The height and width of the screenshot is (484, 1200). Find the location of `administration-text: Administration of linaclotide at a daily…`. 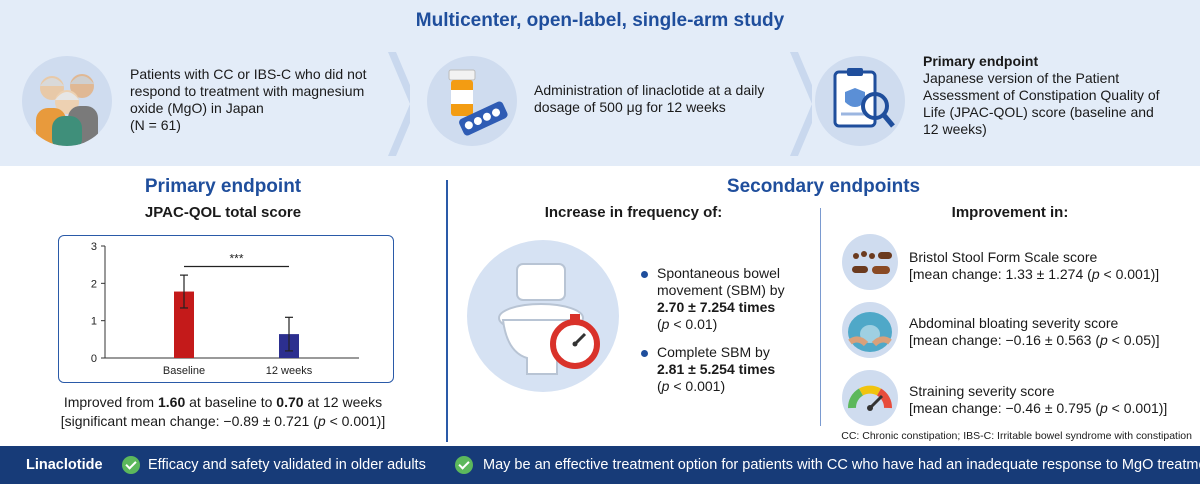

administration-text: Administration of linaclotide at a daily… is located at coordinates (649, 98).